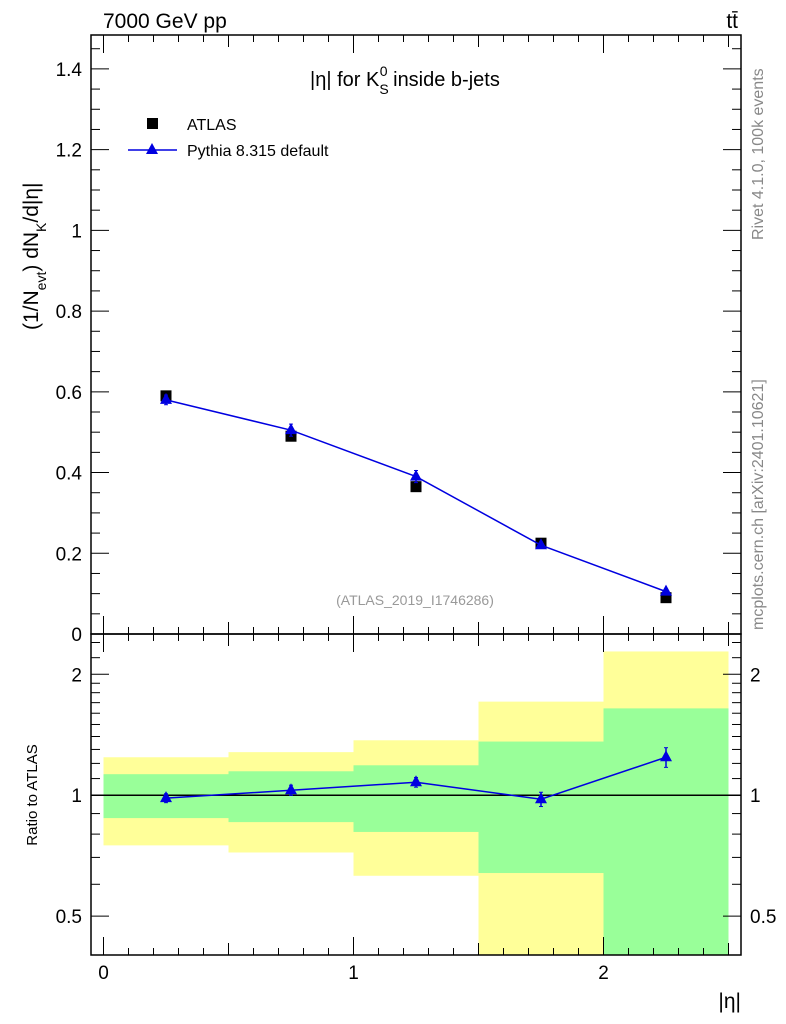 This screenshot has width=786, height=1024. What do you see at coordinates (152, 148) in the screenshot?
I see `legend-pythia-marker` at bounding box center [152, 148].